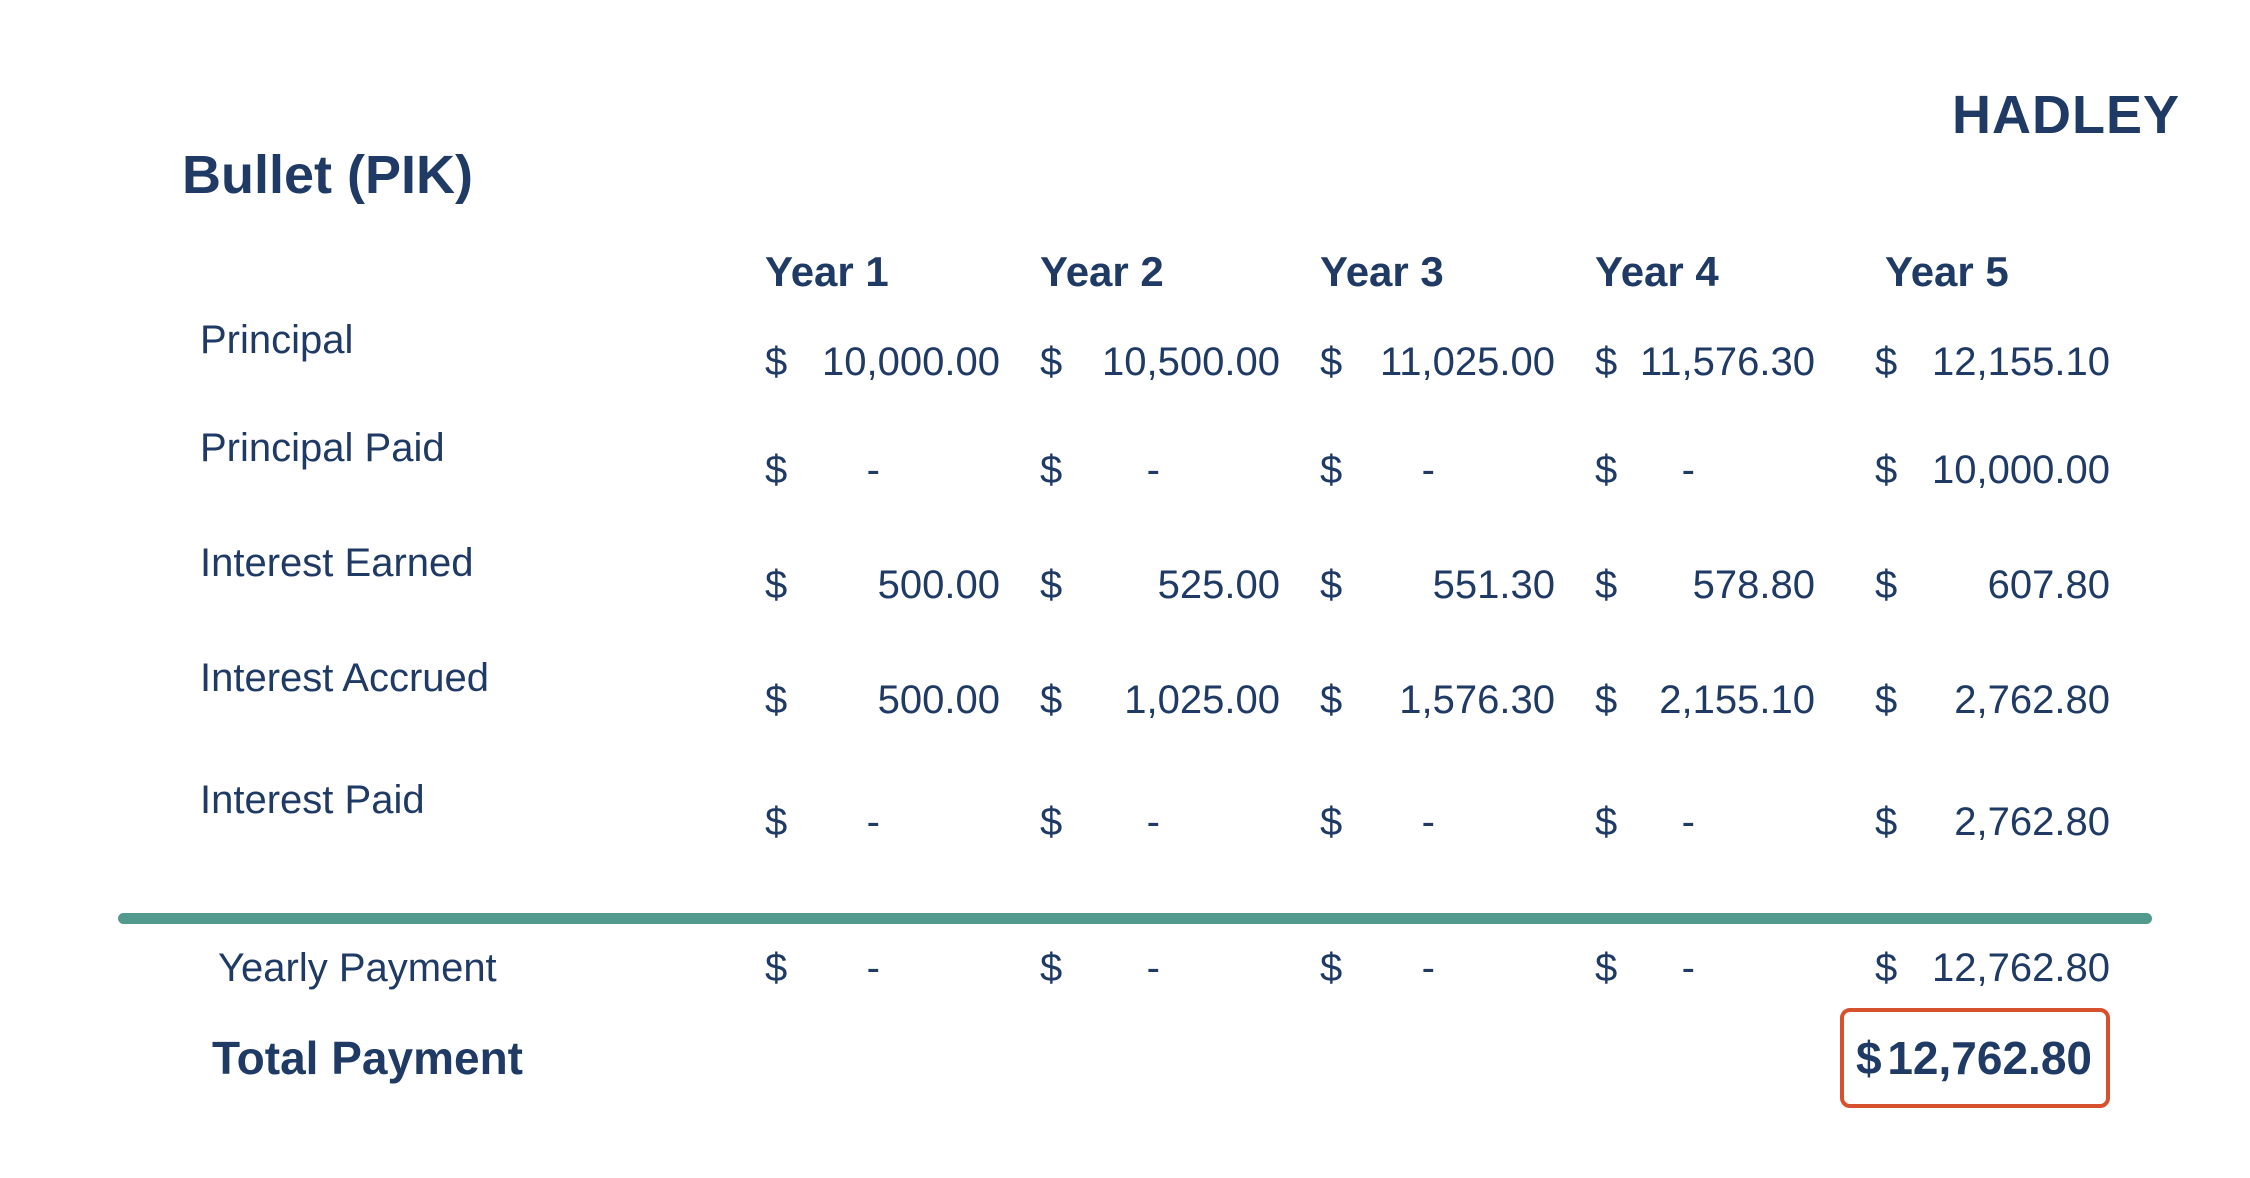 The height and width of the screenshot is (1178, 2250). Describe the element at coordinates (1705, 822) in the screenshot. I see `cell-interest-paid-year-4: $ -` at that location.